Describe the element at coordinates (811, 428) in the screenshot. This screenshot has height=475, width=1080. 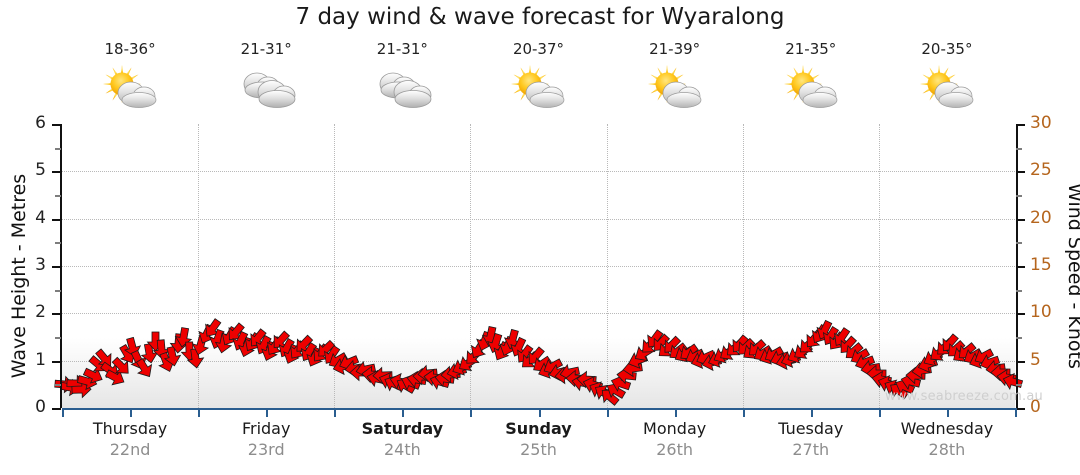
I see `day-name: Tuesday` at that location.